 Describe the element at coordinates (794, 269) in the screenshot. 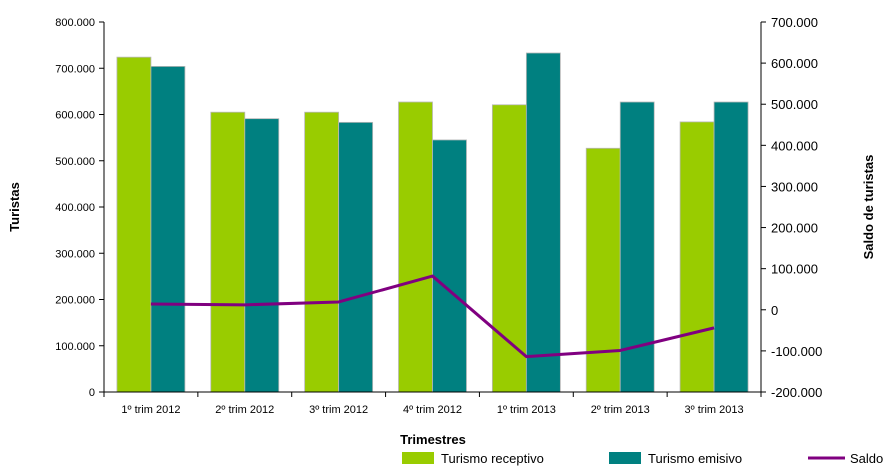

I see `right-tick-label: 100.000` at that location.